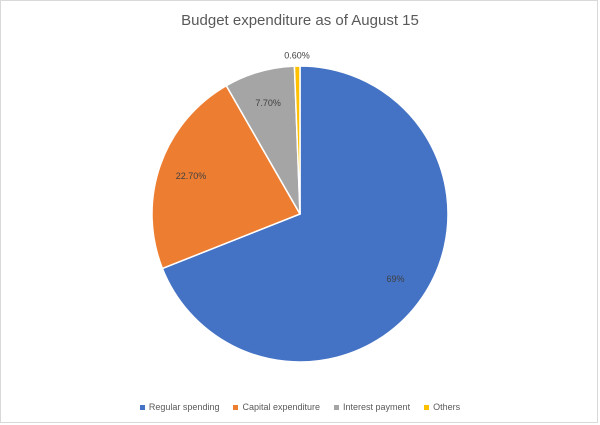  Describe the element at coordinates (142, 407) in the screenshot. I see `legend-swatch-regular-spending` at that location.